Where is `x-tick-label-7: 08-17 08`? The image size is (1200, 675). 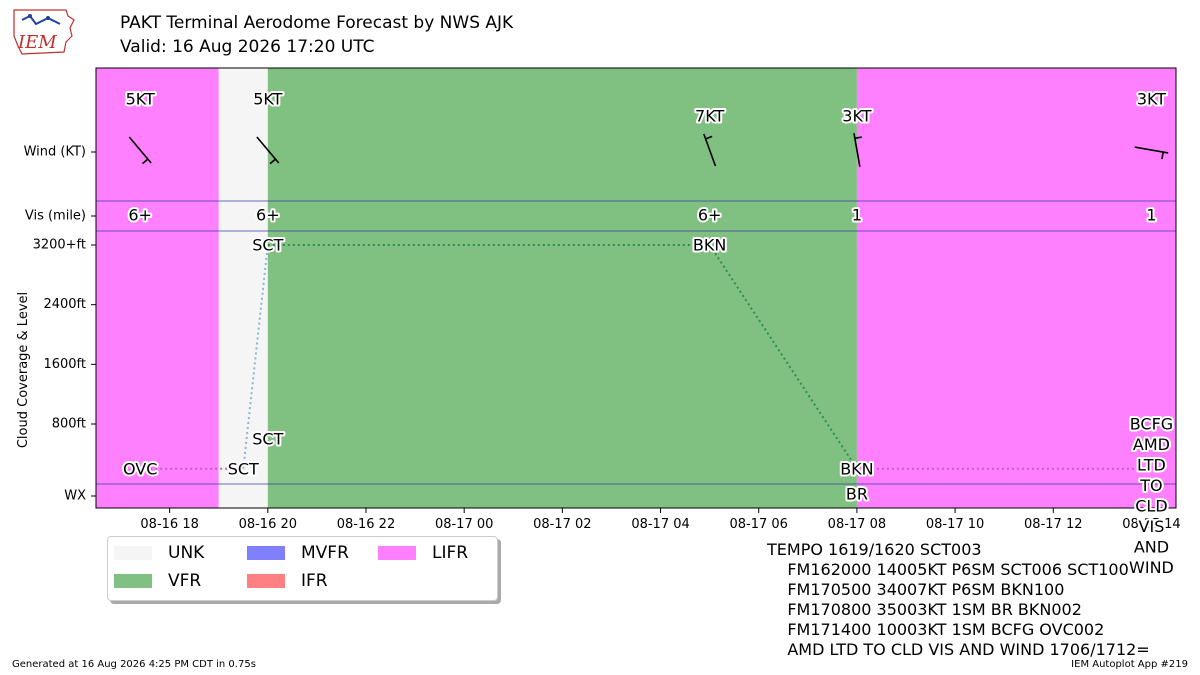 x-tick-label-7: 08-17 08 is located at coordinates (857, 524).